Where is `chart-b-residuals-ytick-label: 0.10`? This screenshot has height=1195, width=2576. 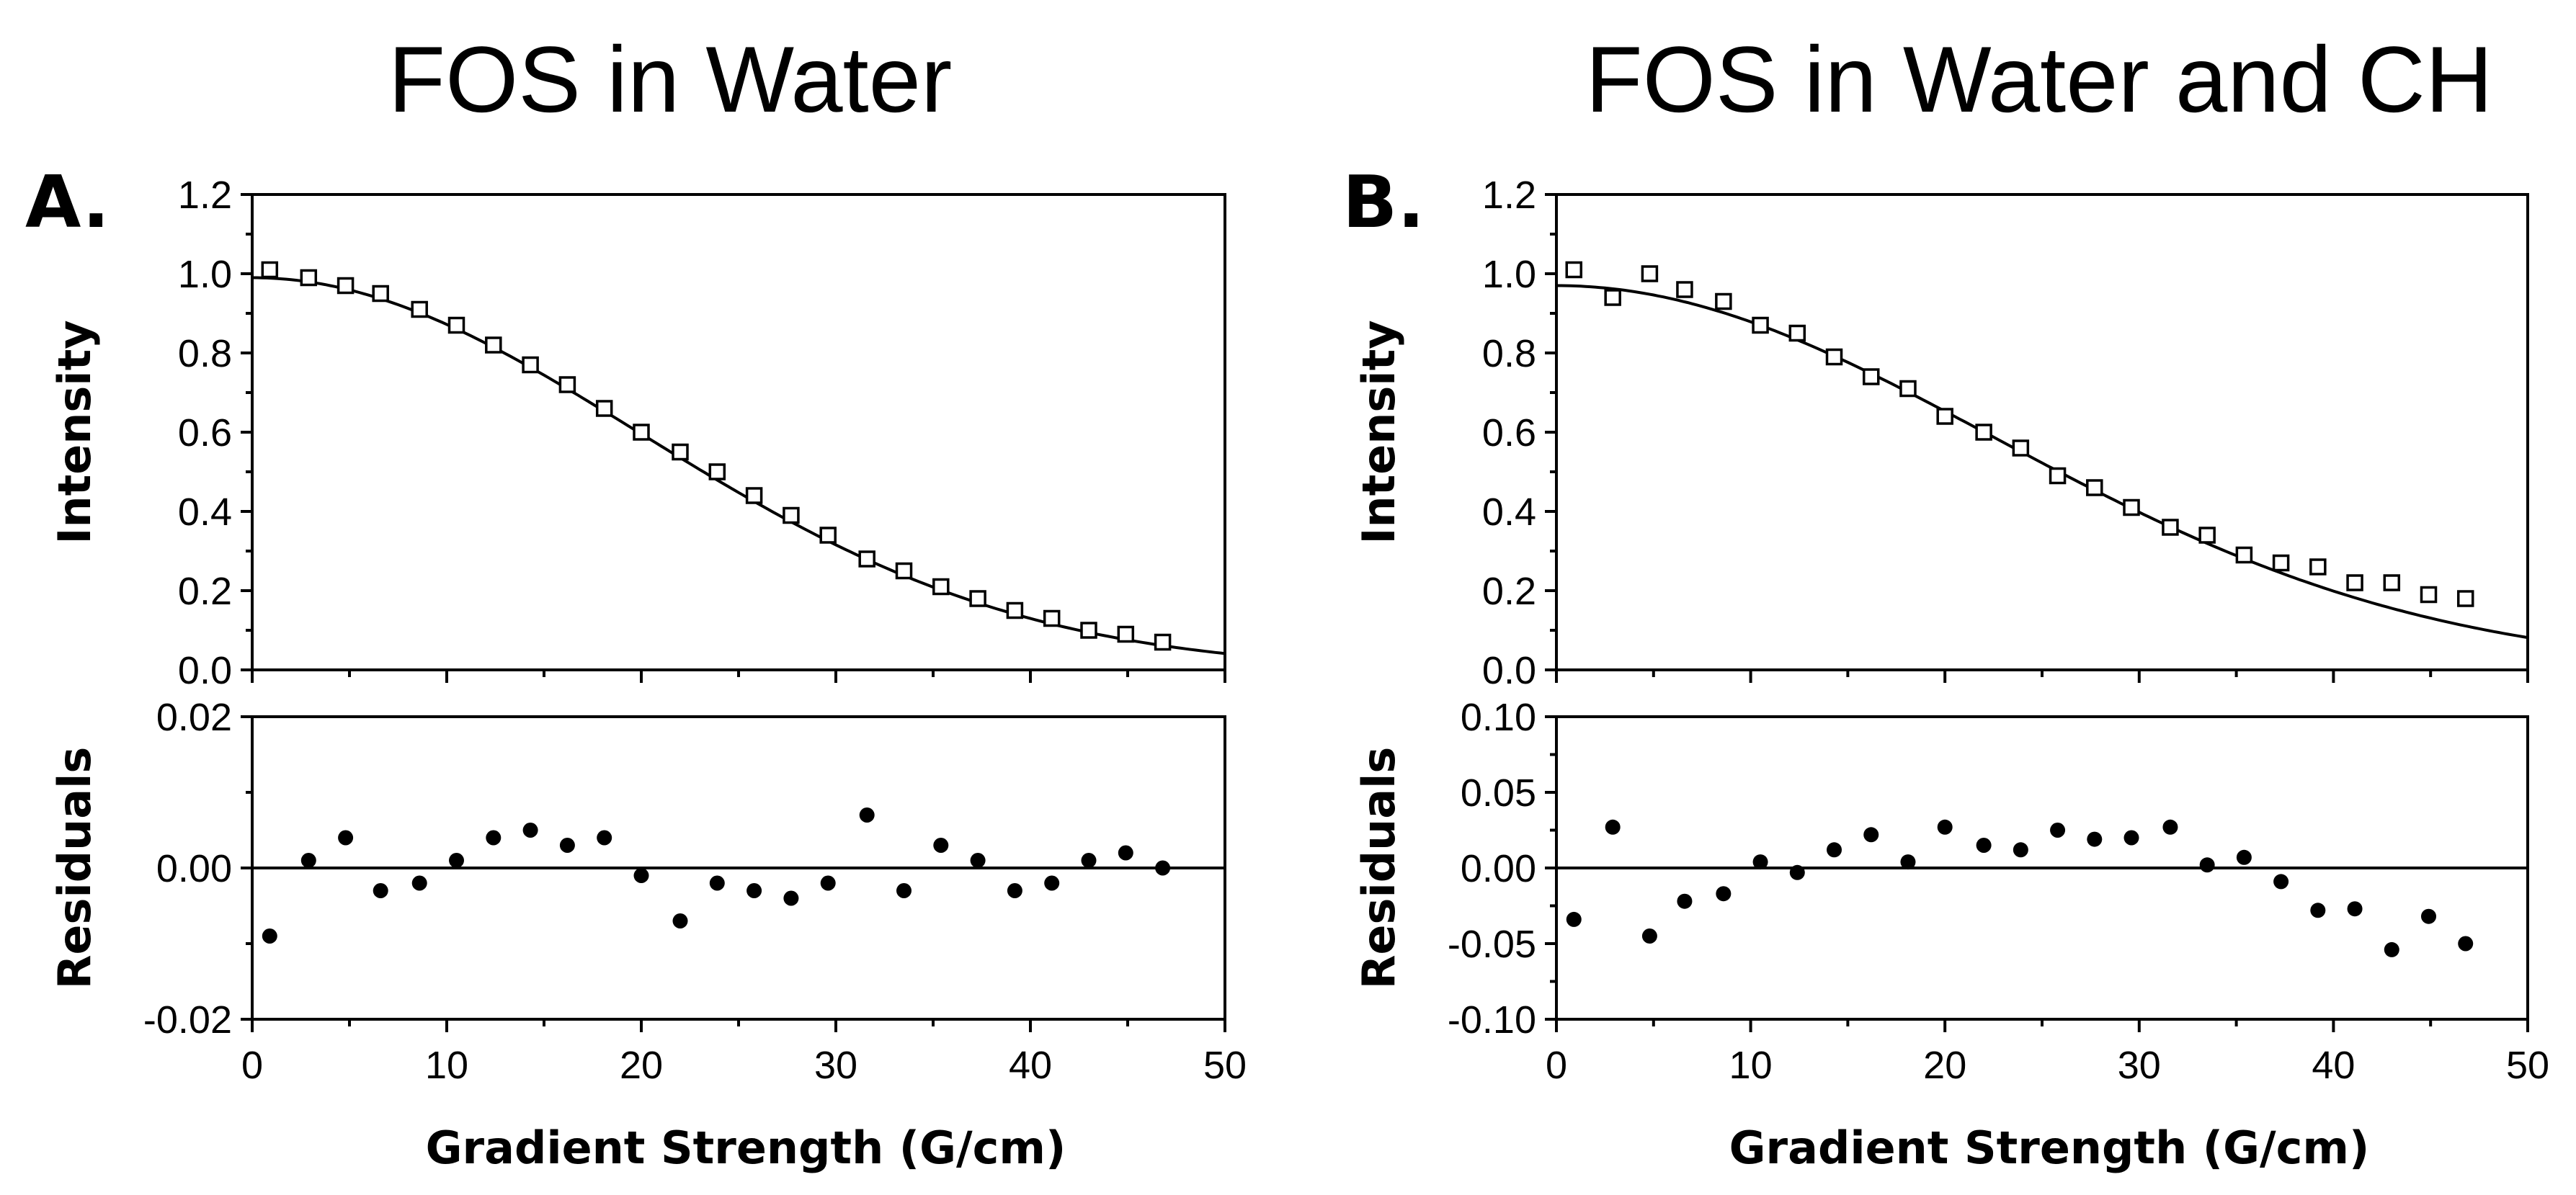
chart-b-residuals-ytick-label: 0.10 is located at coordinates (1498, 717).